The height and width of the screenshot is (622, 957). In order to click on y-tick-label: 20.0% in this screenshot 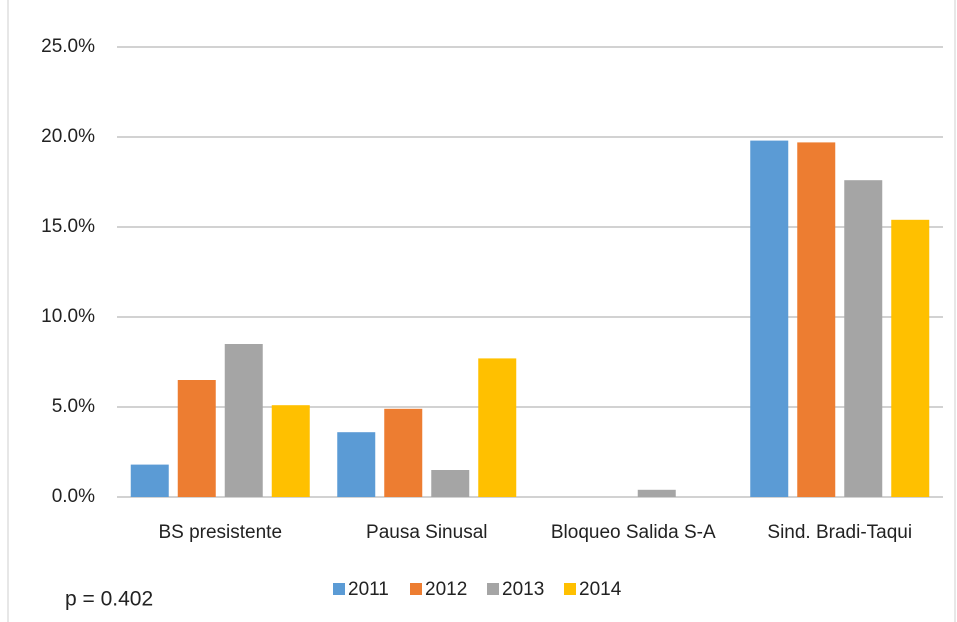, I will do `click(68, 136)`.